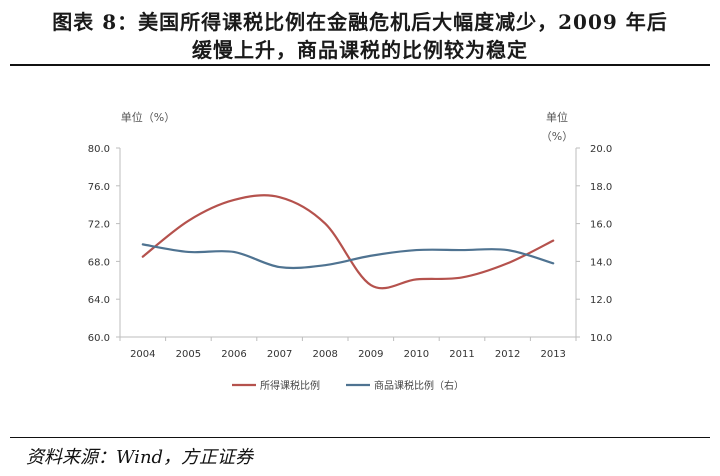 The height and width of the screenshot is (476, 720). Describe the element at coordinates (99, 225) in the screenshot. I see `left-tick-label: 72.0` at that location.